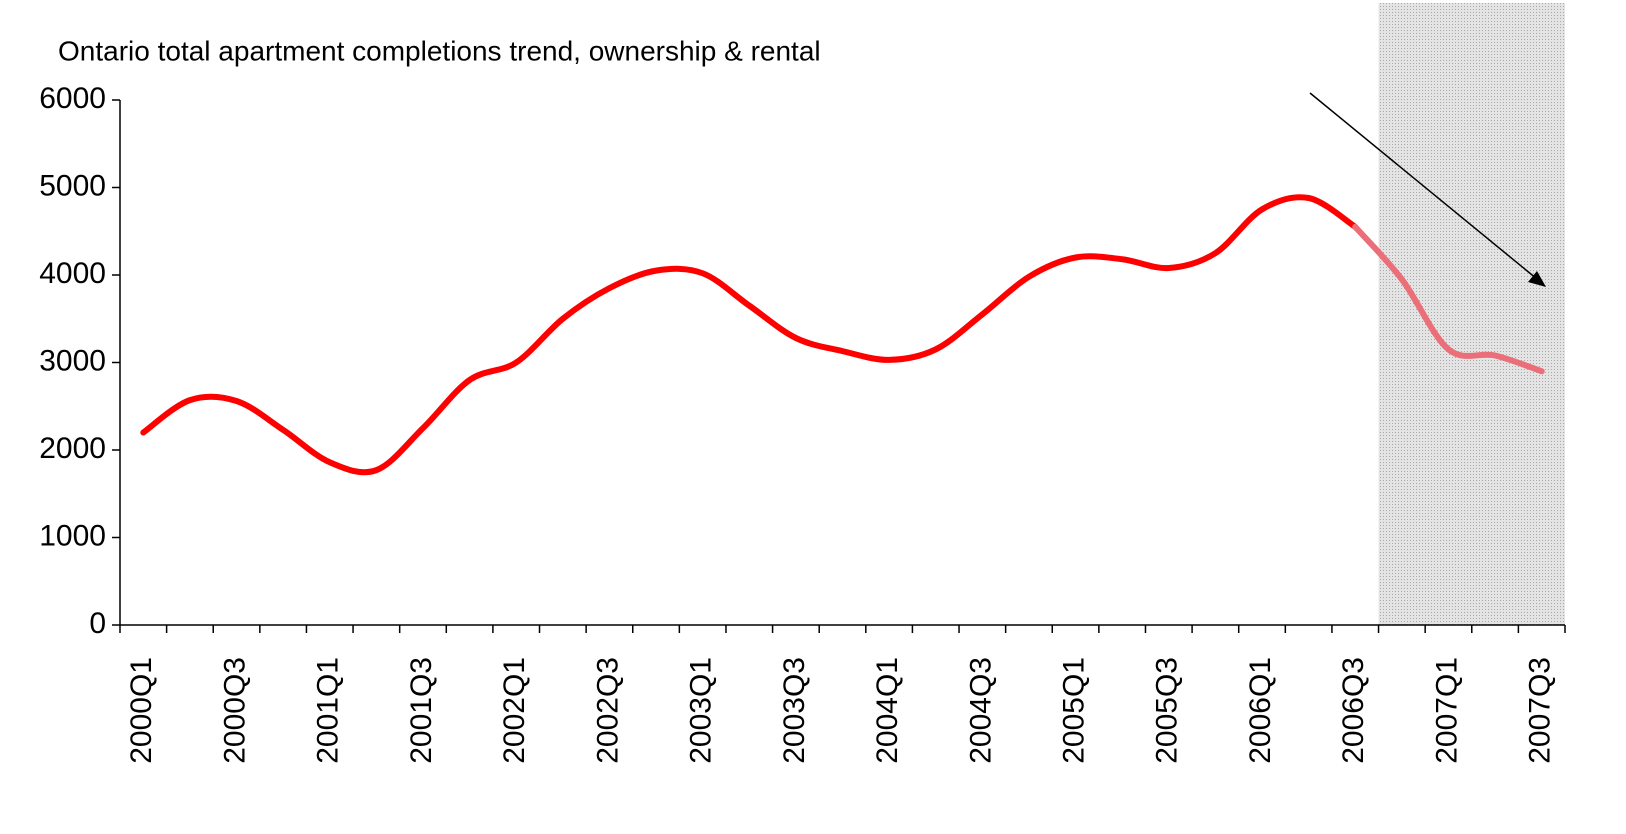 This screenshot has width=1626, height=834. What do you see at coordinates (72, 535) in the screenshot?
I see `y-tick-label: 1000` at bounding box center [72, 535].